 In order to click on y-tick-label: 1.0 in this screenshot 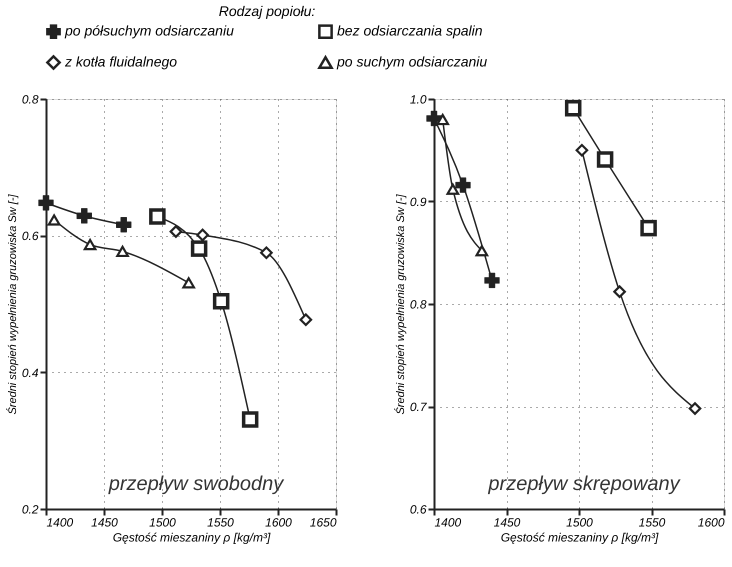, I will do `click(418, 99)`.